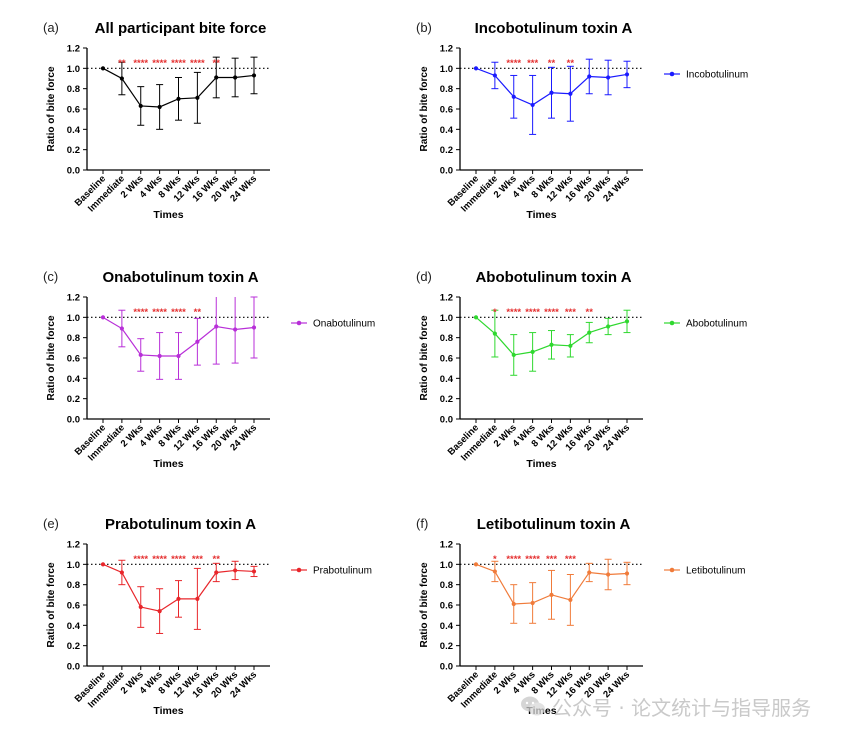 The height and width of the screenshot is (740, 850). What do you see at coordinates (424, 276) in the screenshot?
I see `panel-label: (d)` at bounding box center [424, 276].